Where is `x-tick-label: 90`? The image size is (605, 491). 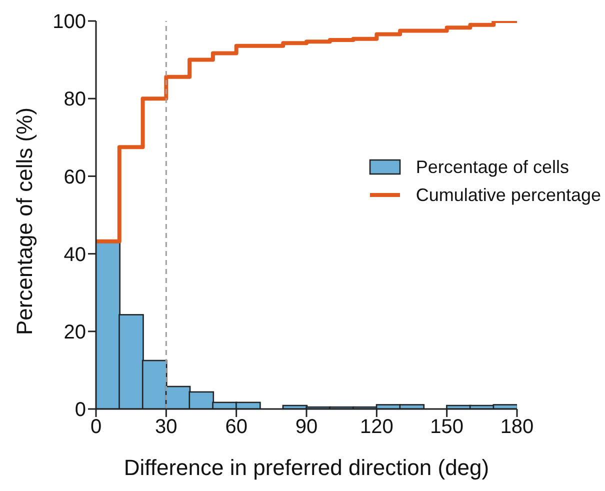
x-tick-label: 90 is located at coordinates (306, 427).